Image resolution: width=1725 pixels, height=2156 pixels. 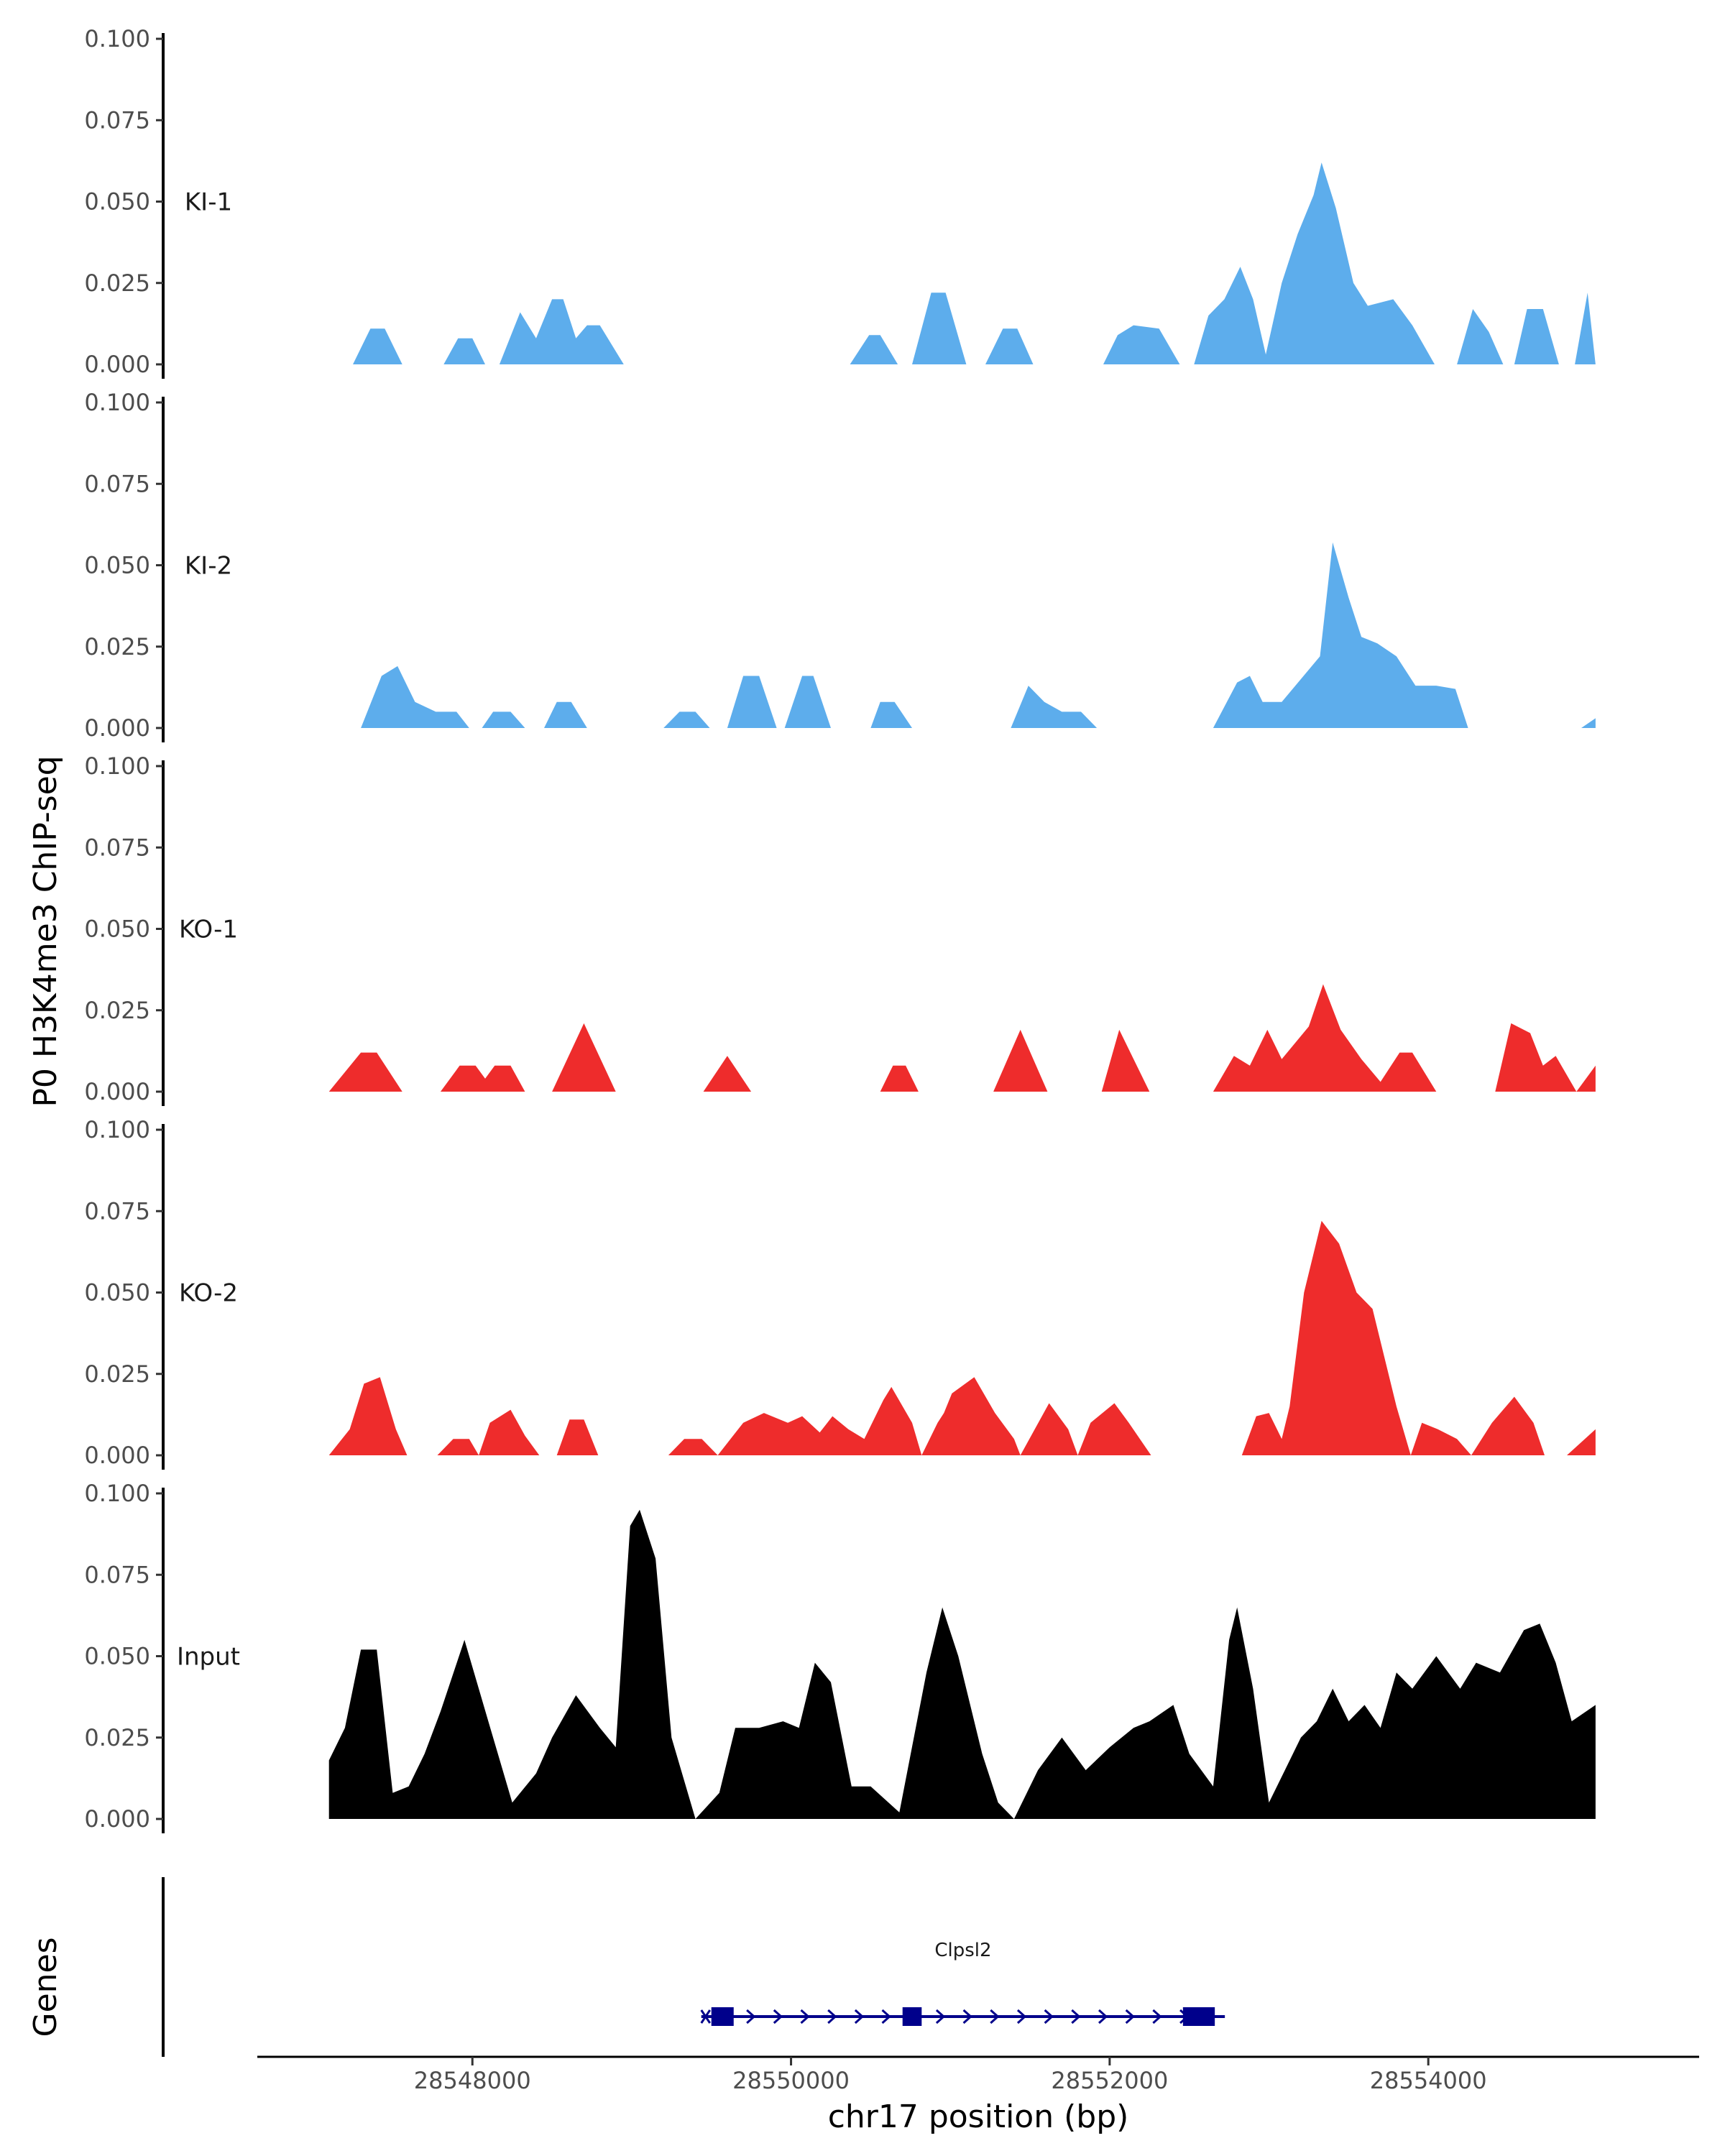 I want to click on track-ko-2: 0.000 0.025 0.050 0.075 0.100 KO-2, so click(x=840, y=1293).